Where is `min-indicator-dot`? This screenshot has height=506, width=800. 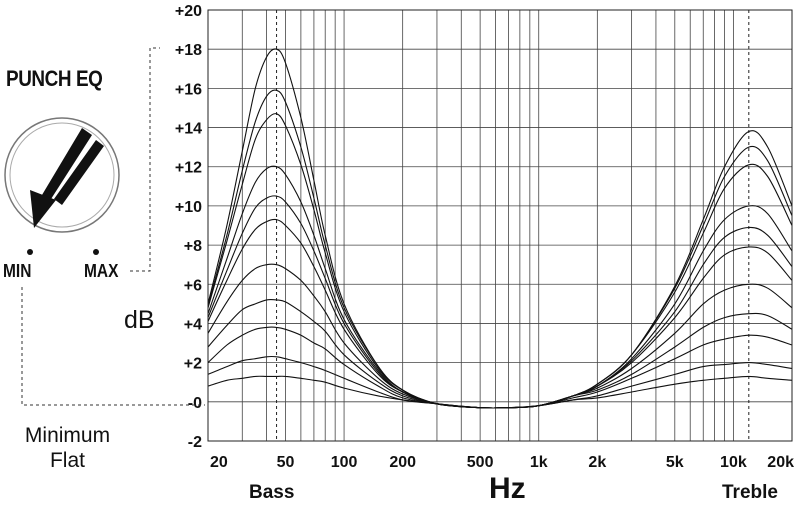 min-indicator-dot is located at coordinates (30, 252).